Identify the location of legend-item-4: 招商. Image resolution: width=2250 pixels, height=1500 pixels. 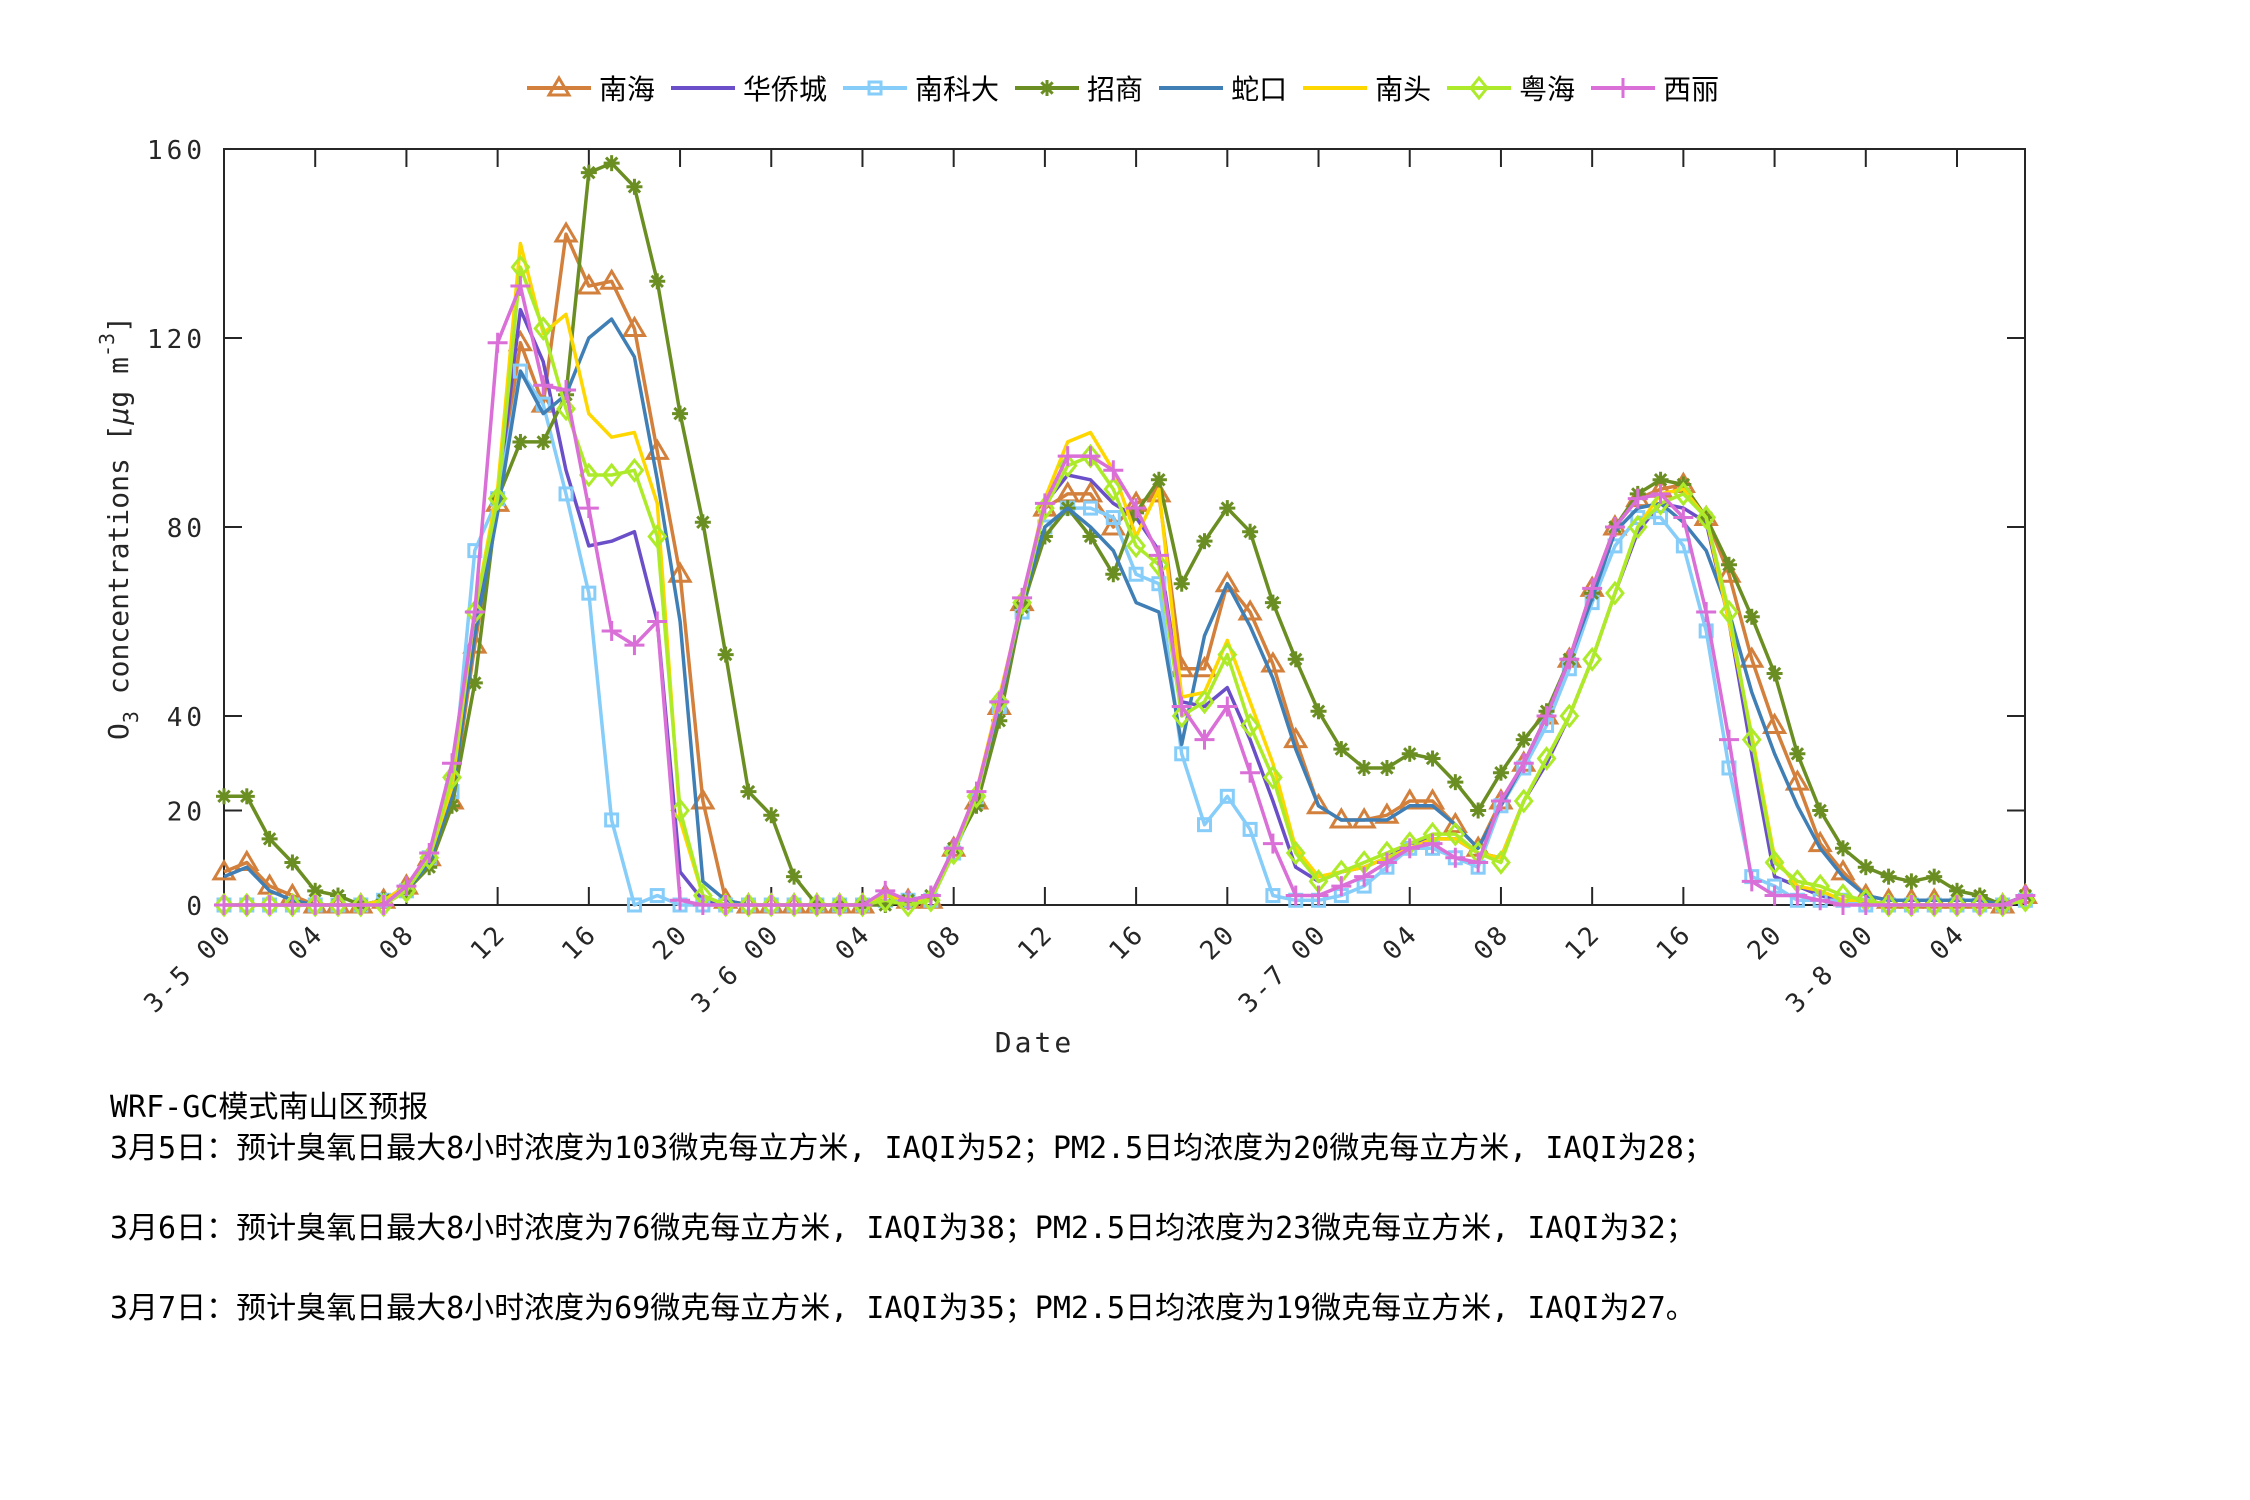
(1078, 88).